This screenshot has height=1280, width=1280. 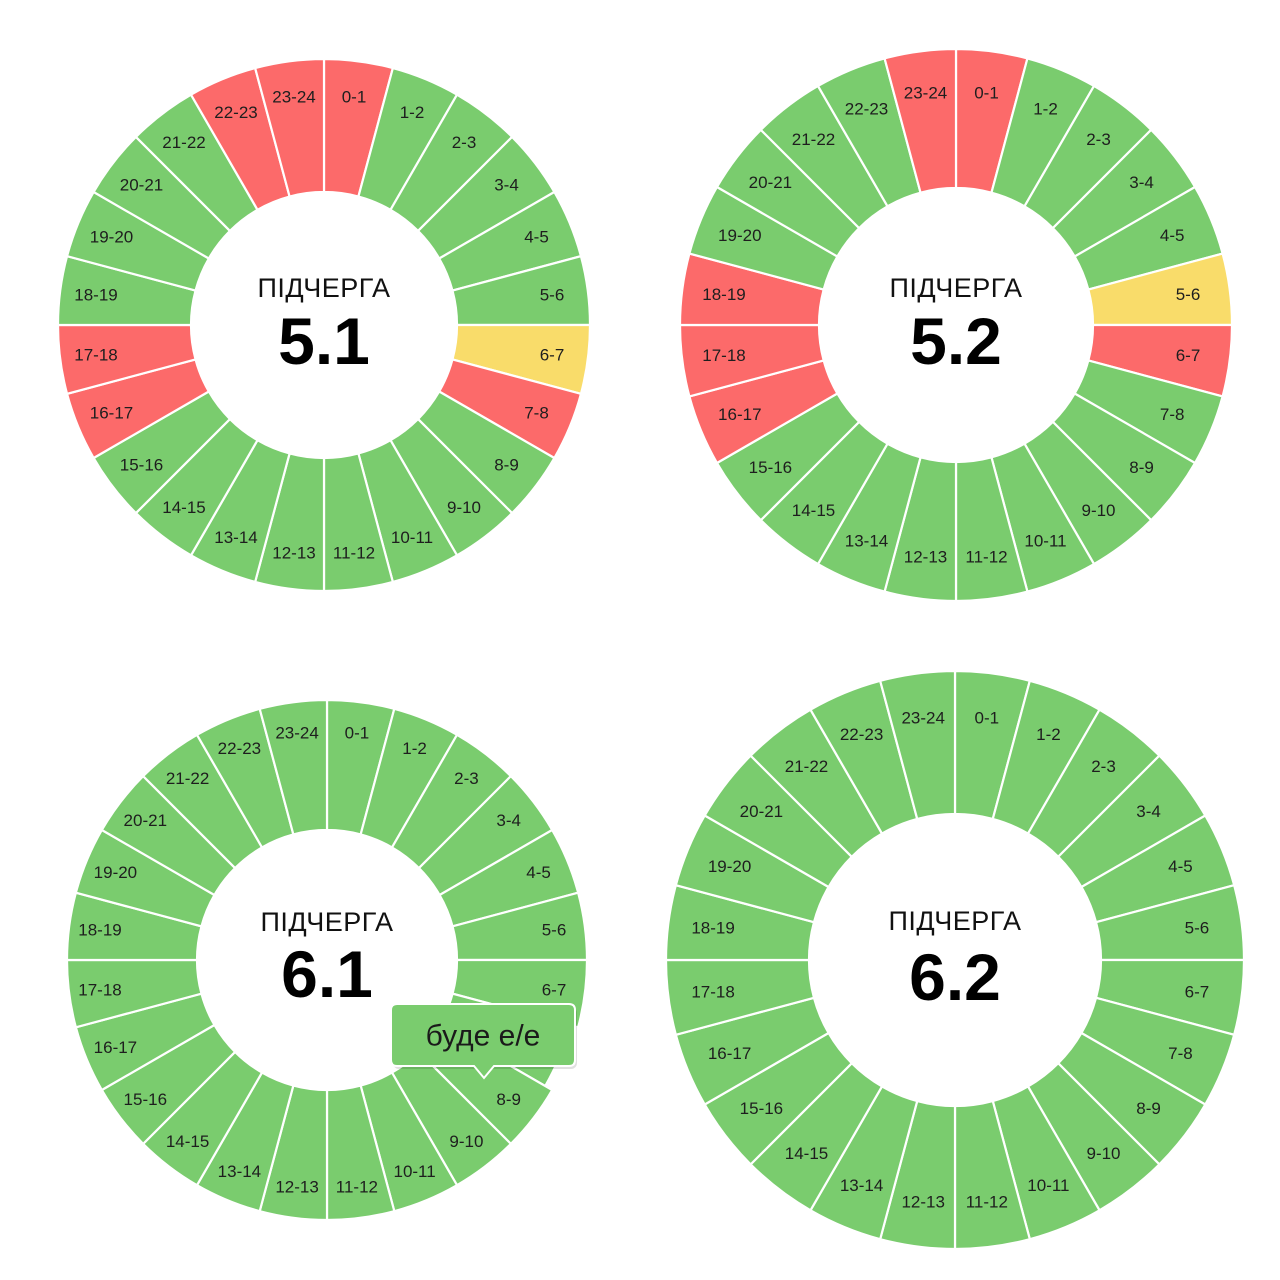 I want to click on tooltip-text: буде е/е, so click(x=483, y=1036).